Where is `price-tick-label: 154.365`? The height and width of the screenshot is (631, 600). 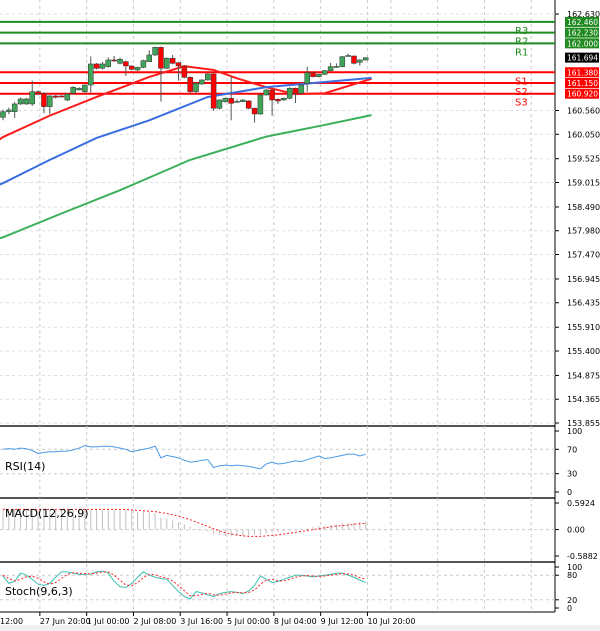
price-tick-label: 154.365 is located at coordinates (583, 399).